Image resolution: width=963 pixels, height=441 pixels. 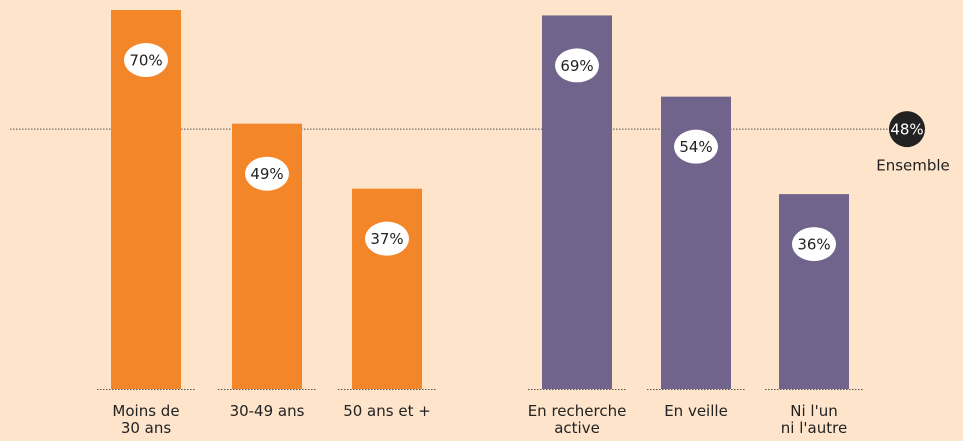 I want to click on value-label: 69%, so click(x=576, y=66).